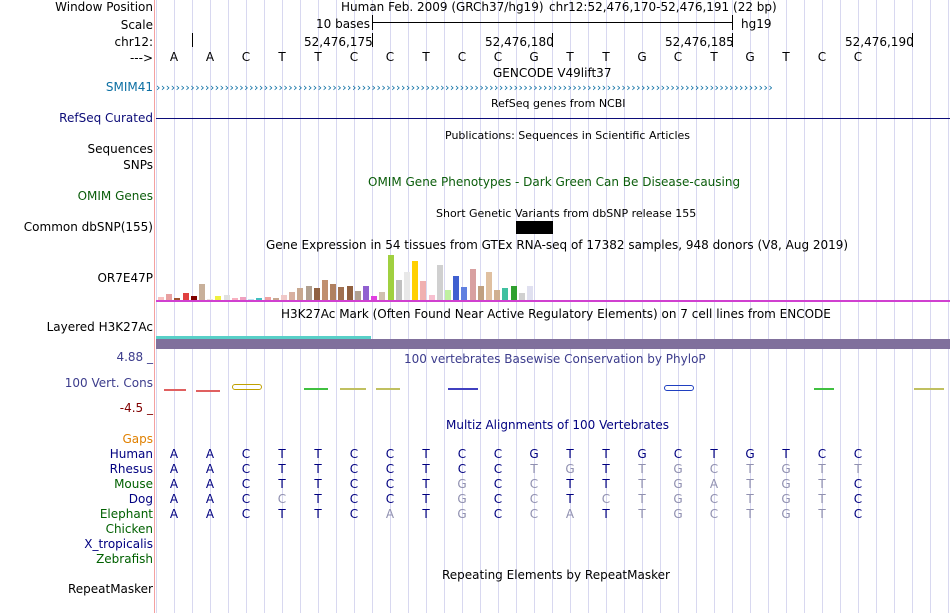 Image resolution: width=950 pixels, height=613 pixels. Describe the element at coordinates (110, 589) in the screenshot. I see `repeatmasker-label: RepeatMasker` at that location.